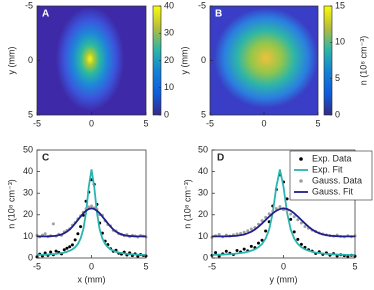  I want to click on legend-box, so click(331, 175).